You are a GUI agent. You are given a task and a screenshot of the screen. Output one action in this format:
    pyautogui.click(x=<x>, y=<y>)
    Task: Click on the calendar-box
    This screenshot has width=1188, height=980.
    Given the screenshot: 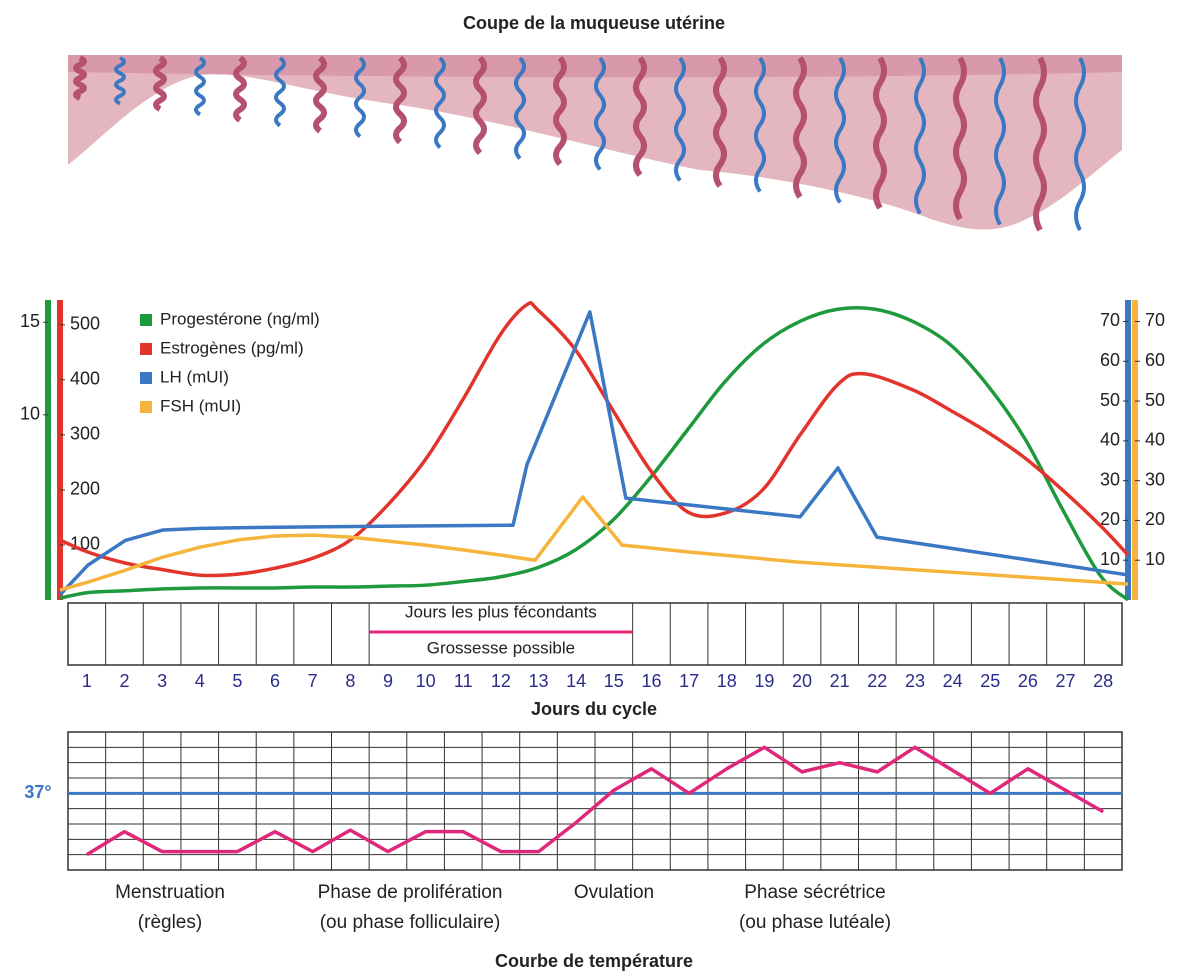 What is the action you would take?
    pyautogui.click(x=595, y=634)
    